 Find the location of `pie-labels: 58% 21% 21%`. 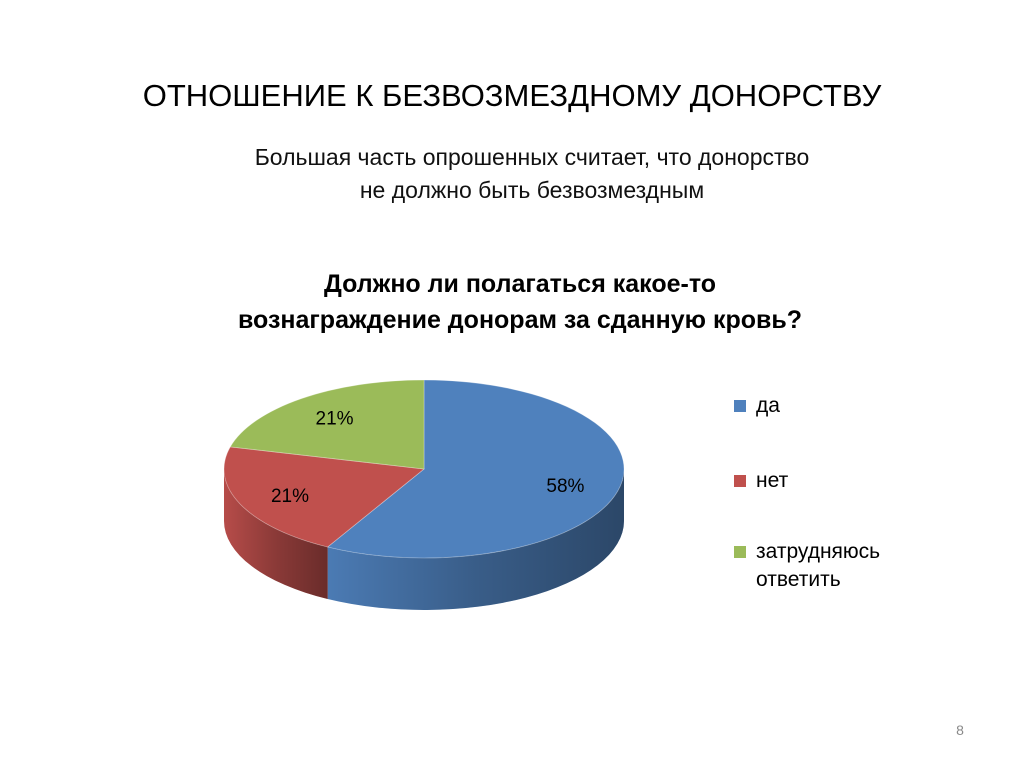

pie-labels: 58% 21% 21% is located at coordinates (428, 458).